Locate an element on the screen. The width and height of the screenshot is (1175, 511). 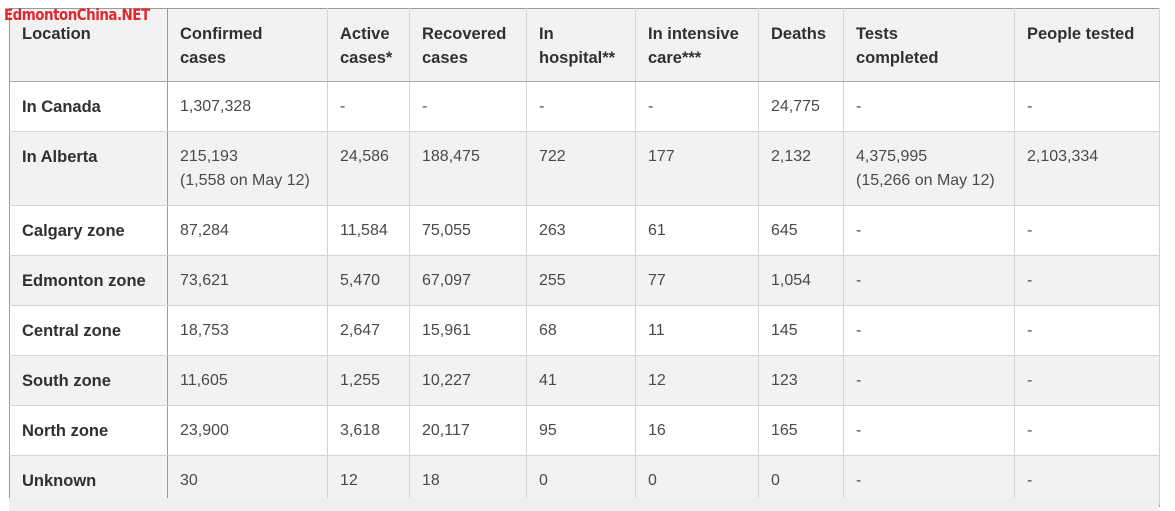
cell-recovered: - is located at coordinates (468, 106).